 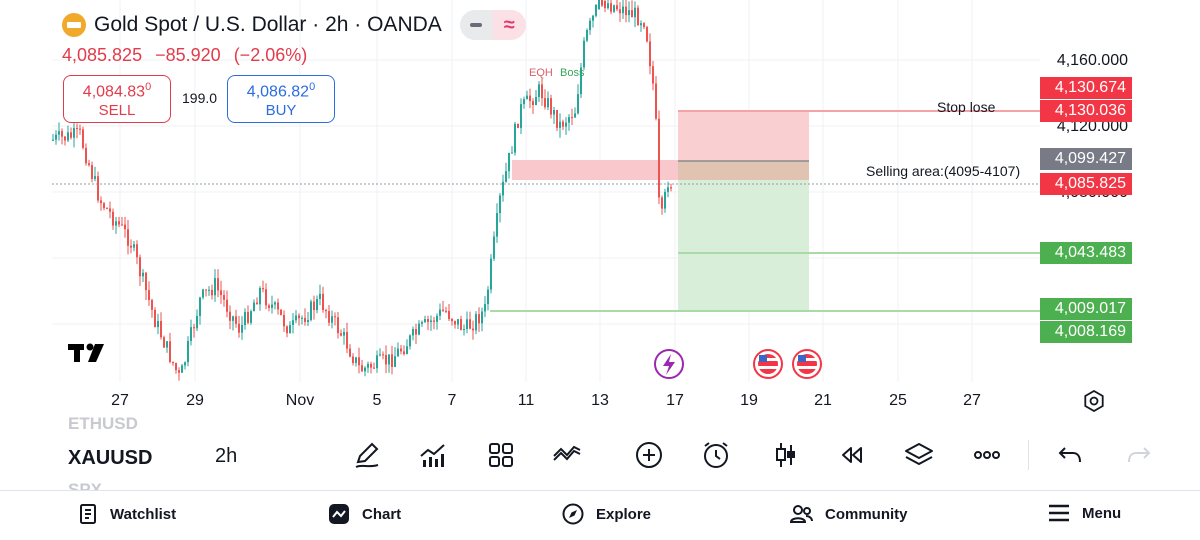 I want to click on more-icon, so click(x=987, y=455).